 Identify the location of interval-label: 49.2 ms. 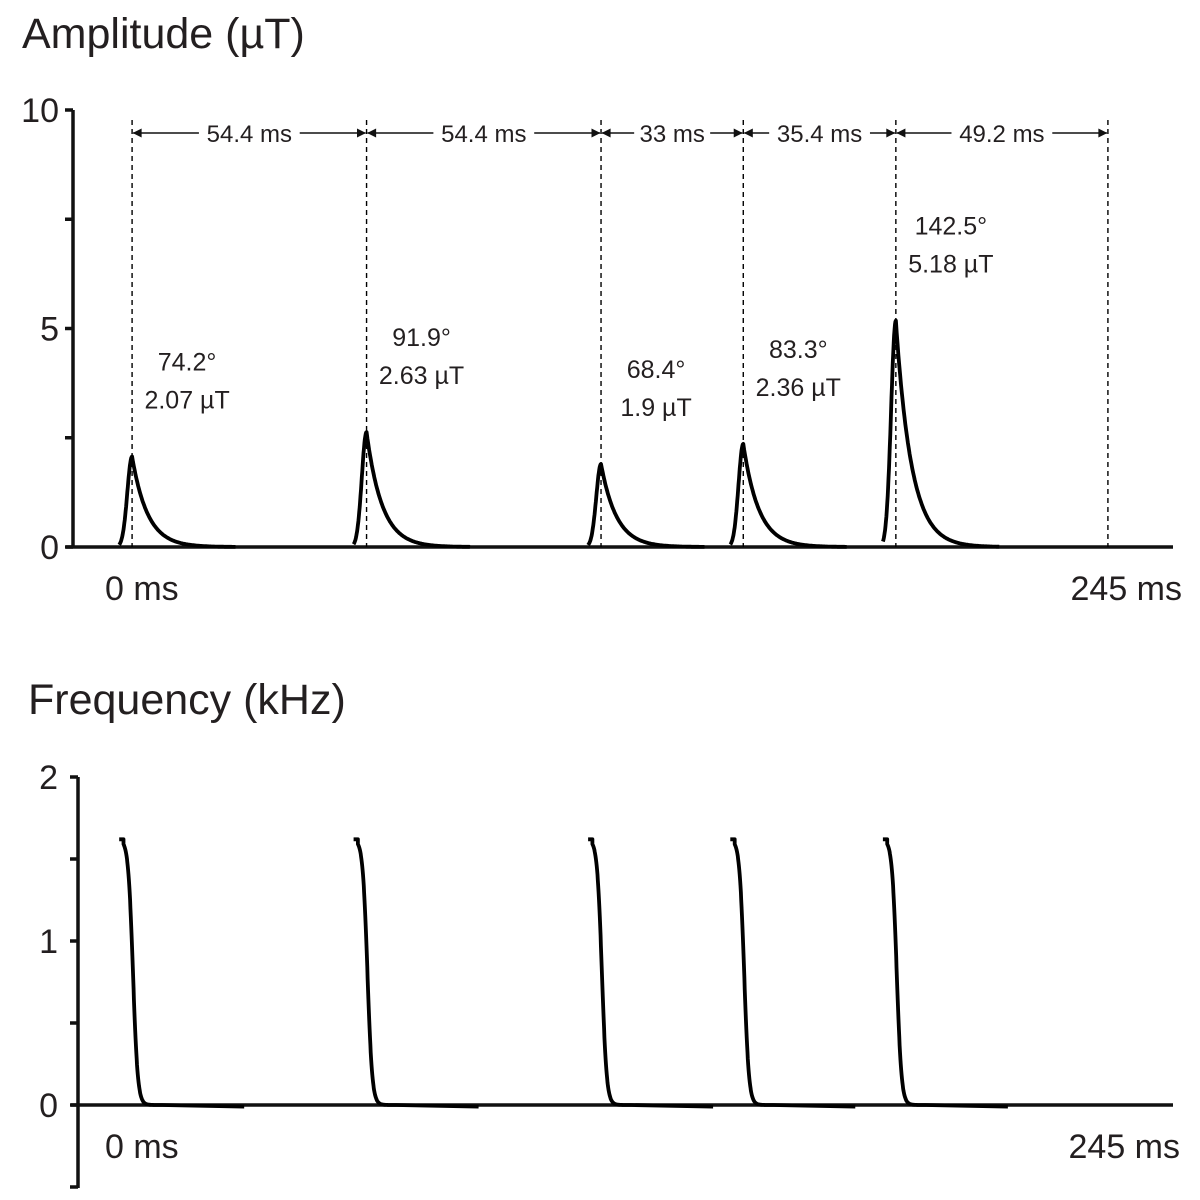
(1001, 134).